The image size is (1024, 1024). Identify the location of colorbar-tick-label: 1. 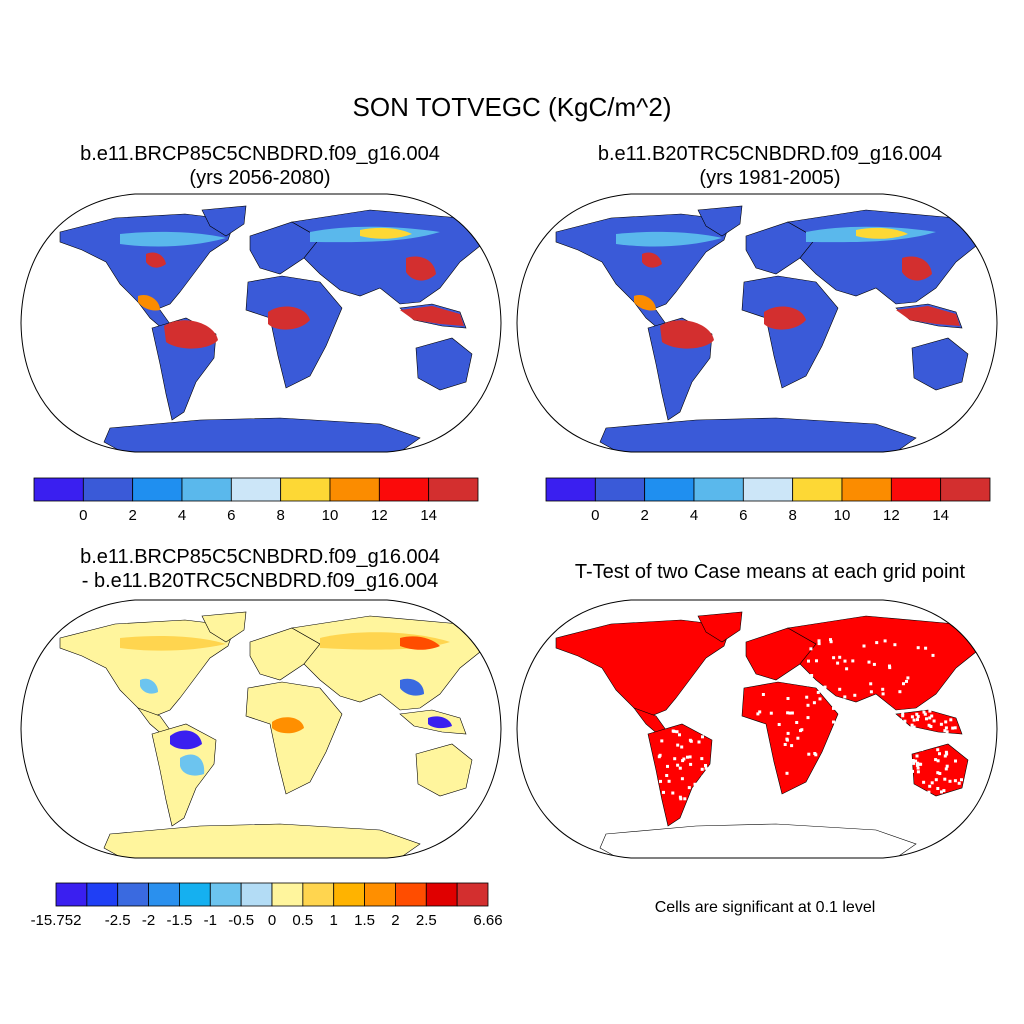
(334, 920).